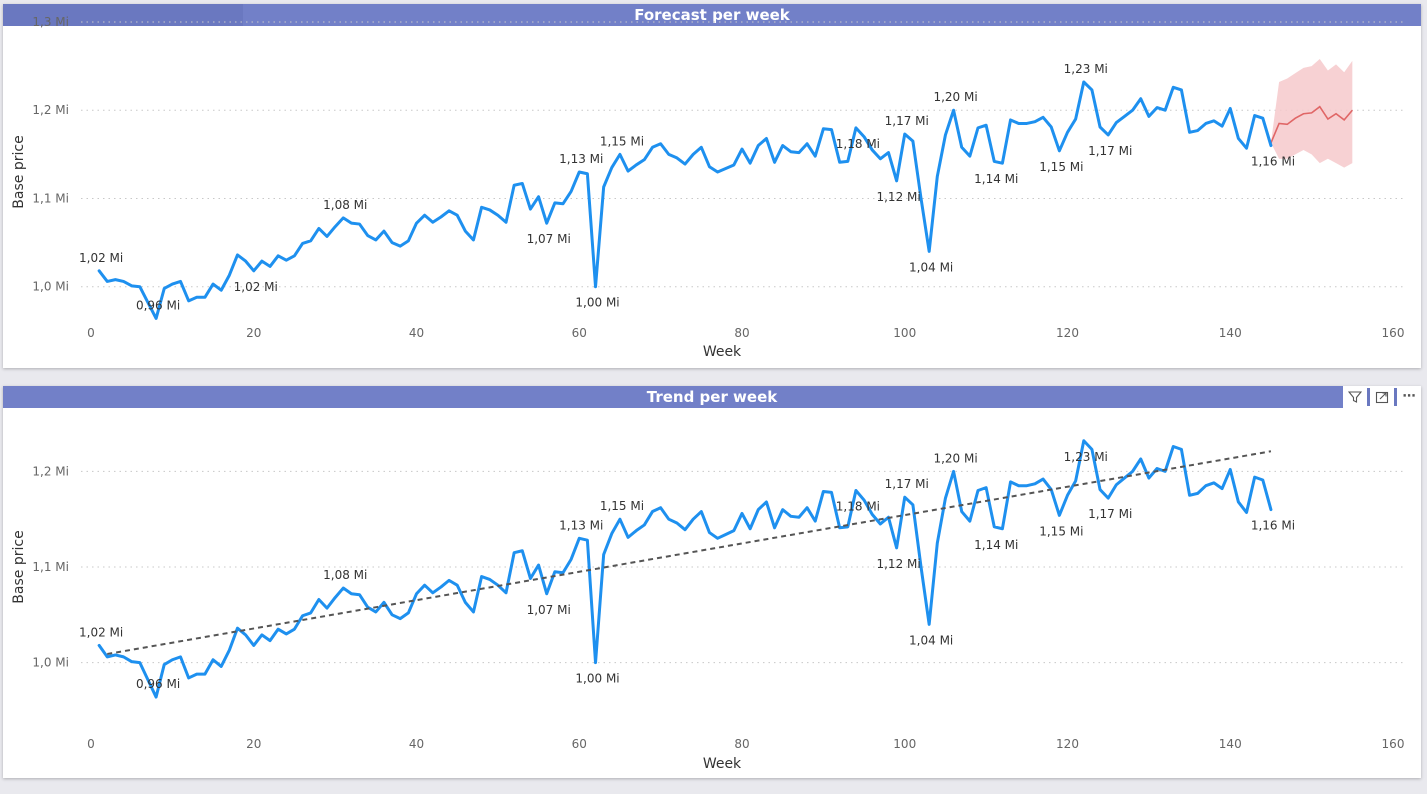 This screenshot has width=1427, height=794. I want to click on forecast-chart-title-bar: Forecast per week, so click(712, 15).